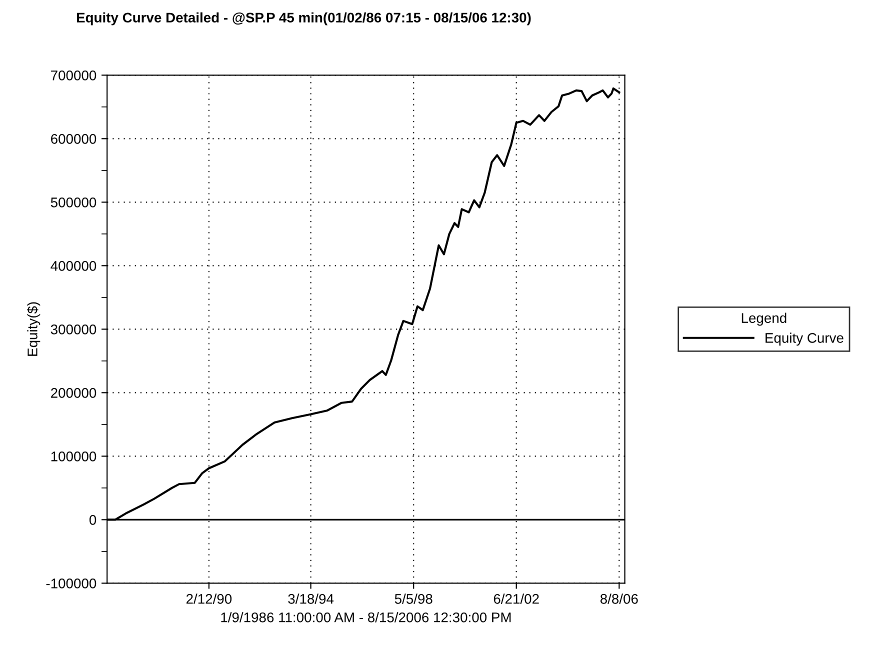 The height and width of the screenshot is (648, 885). Describe the element at coordinates (73, 75) in the screenshot. I see `y-tick-label: 700000` at that location.